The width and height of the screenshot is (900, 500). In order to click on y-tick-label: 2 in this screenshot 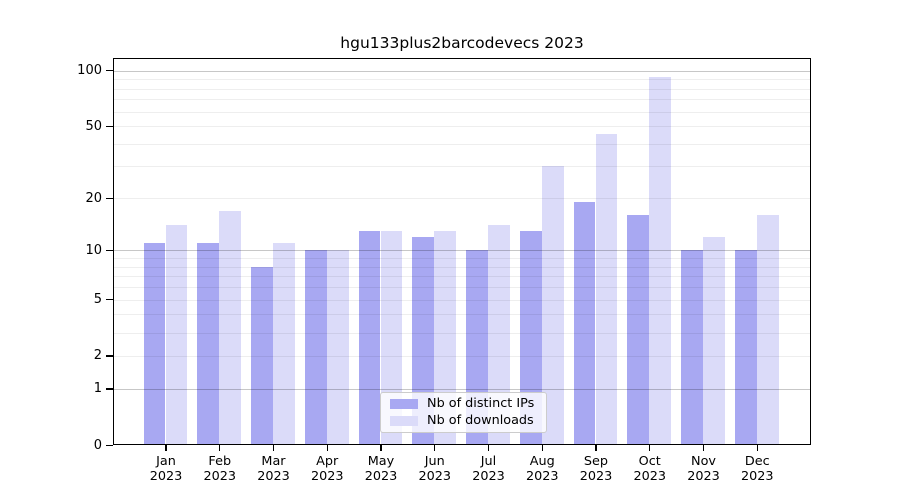, I will do `click(97, 356)`.